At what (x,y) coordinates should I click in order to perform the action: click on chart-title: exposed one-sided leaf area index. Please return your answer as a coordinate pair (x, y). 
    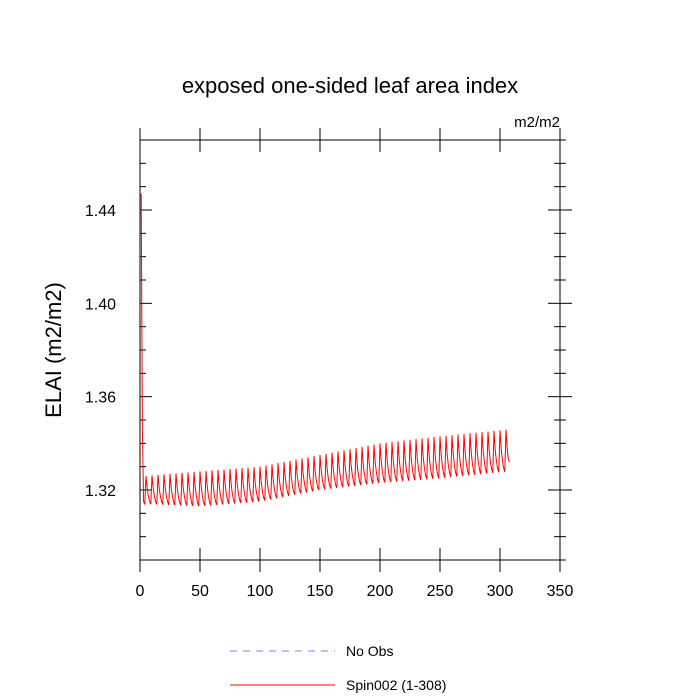
    Looking at the image, I should click on (350, 85).